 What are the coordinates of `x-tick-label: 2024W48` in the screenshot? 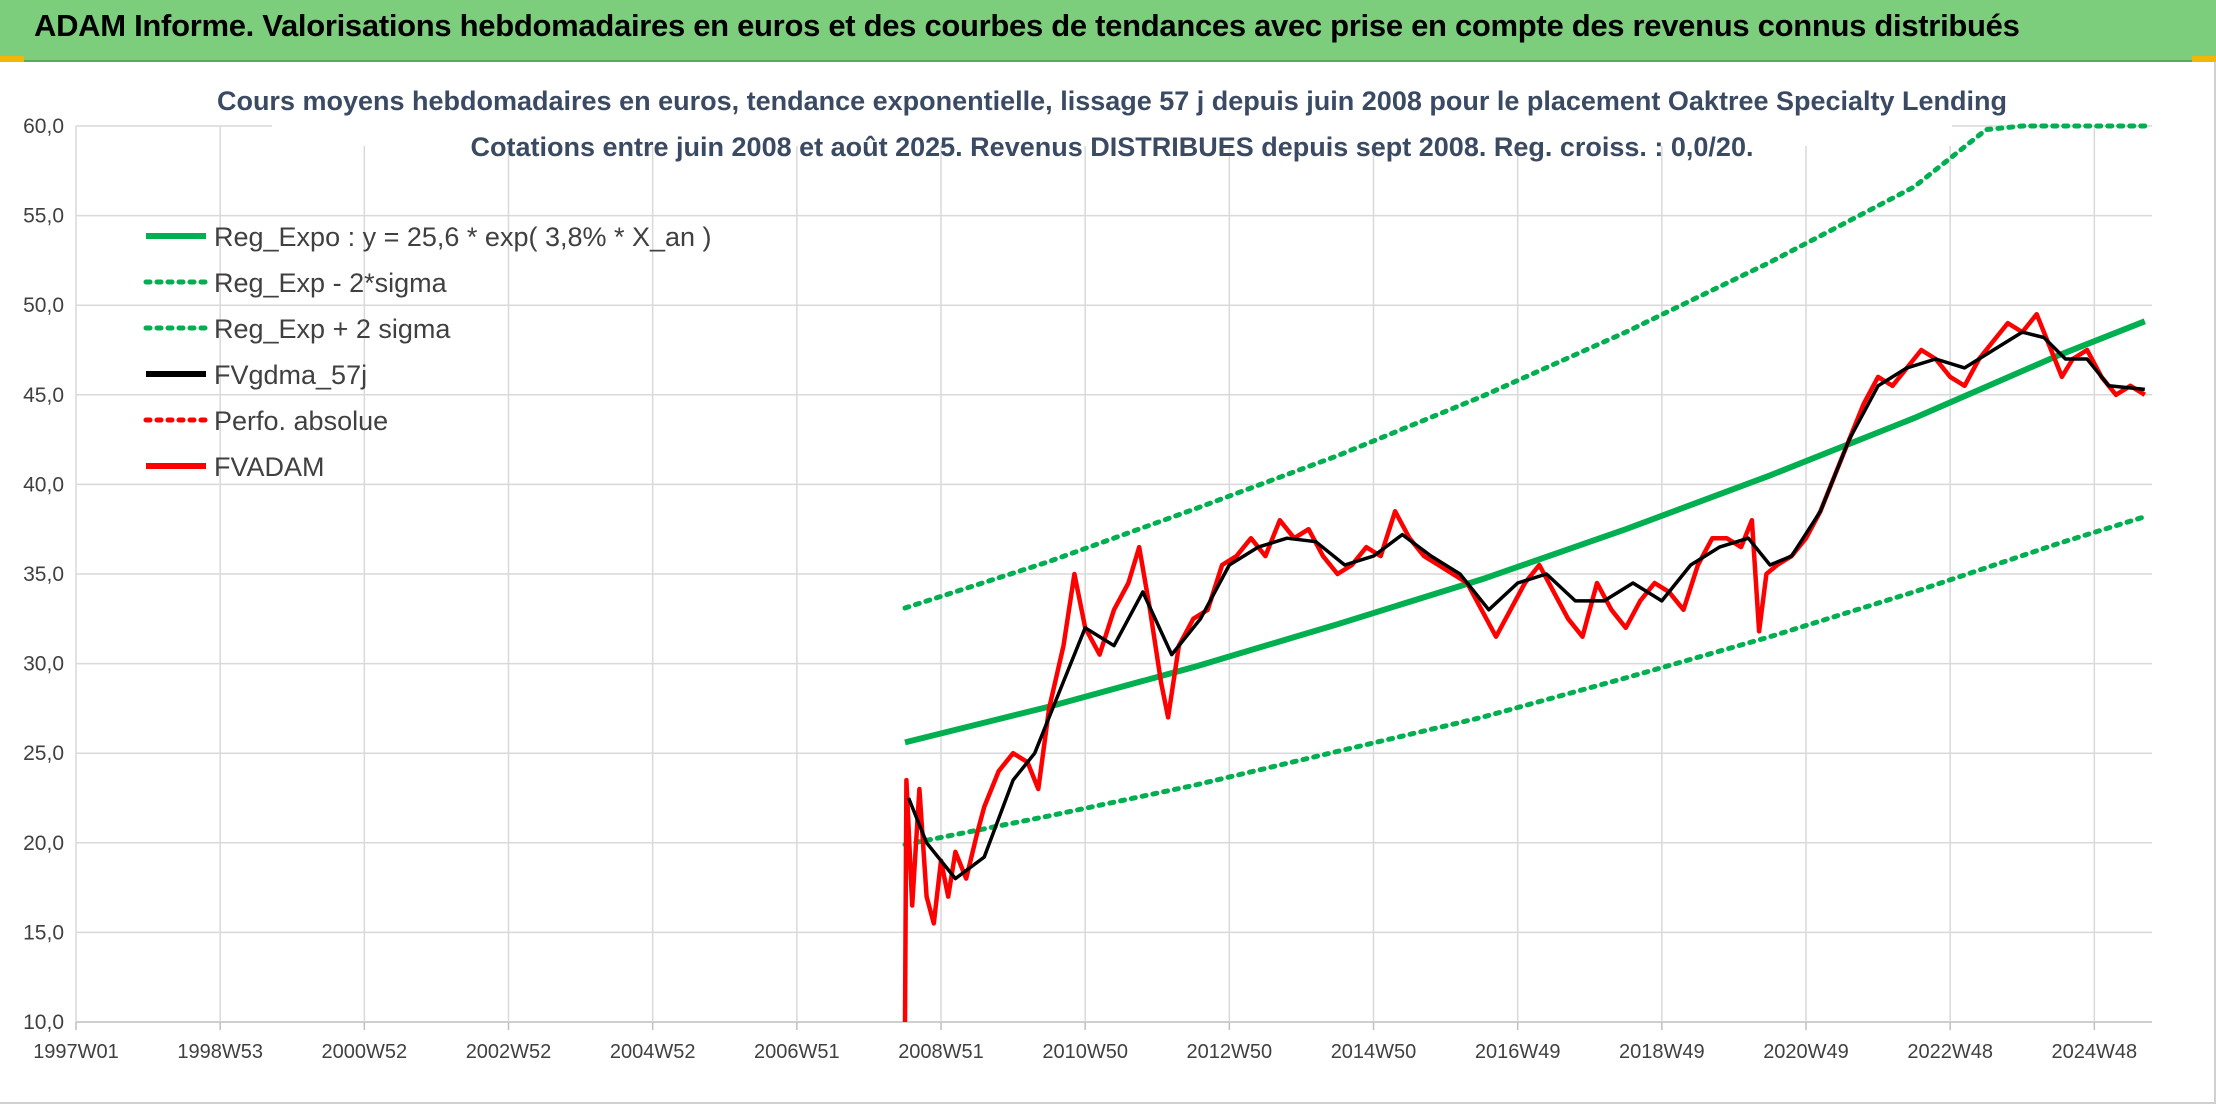 It's located at (2095, 1052).